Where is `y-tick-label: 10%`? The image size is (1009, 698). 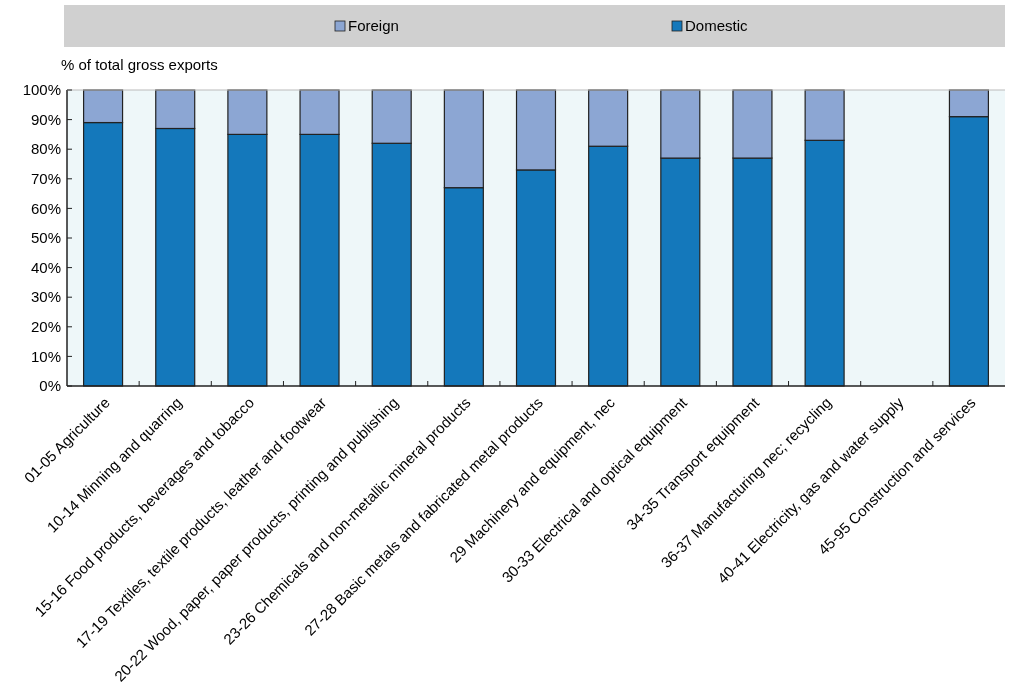
y-tick-label: 10% is located at coordinates (45, 356).